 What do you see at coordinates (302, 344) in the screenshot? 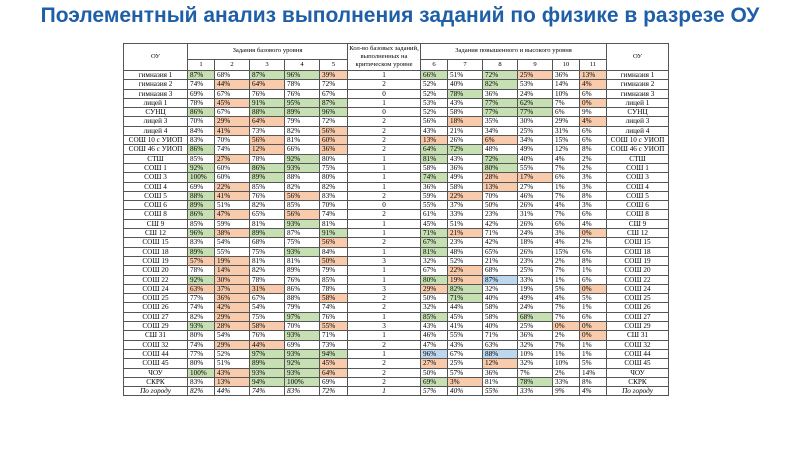
I see `basic-value-cell: 69%` at bounding box center [302, 344].